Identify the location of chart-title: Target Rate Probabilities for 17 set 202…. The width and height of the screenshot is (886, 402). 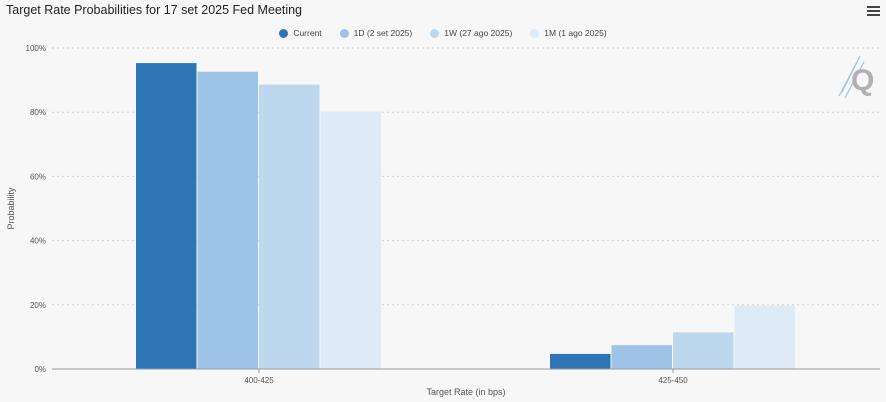
(154, 10).